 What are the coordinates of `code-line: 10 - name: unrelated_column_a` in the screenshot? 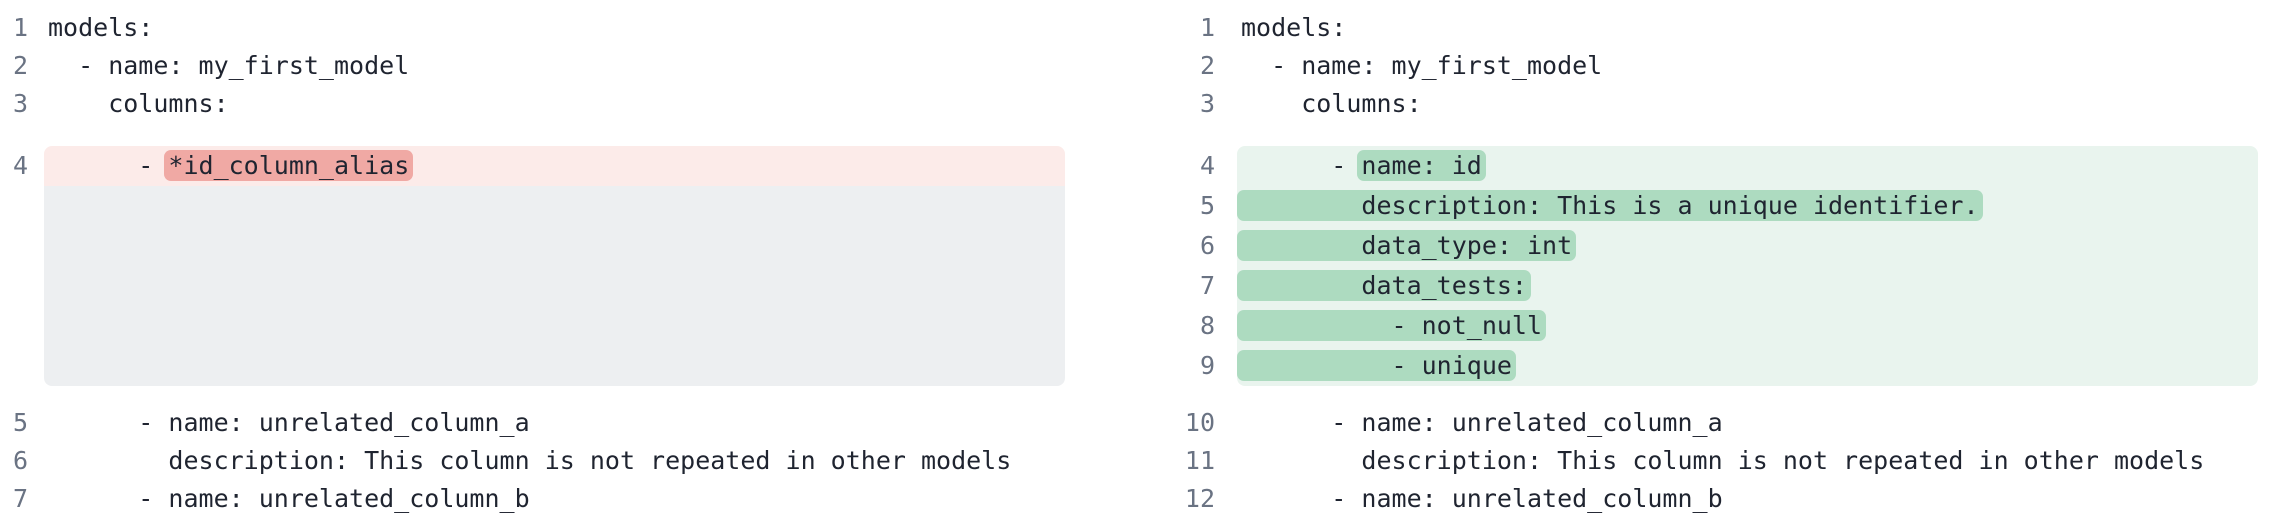 It's located at (1720, 423).